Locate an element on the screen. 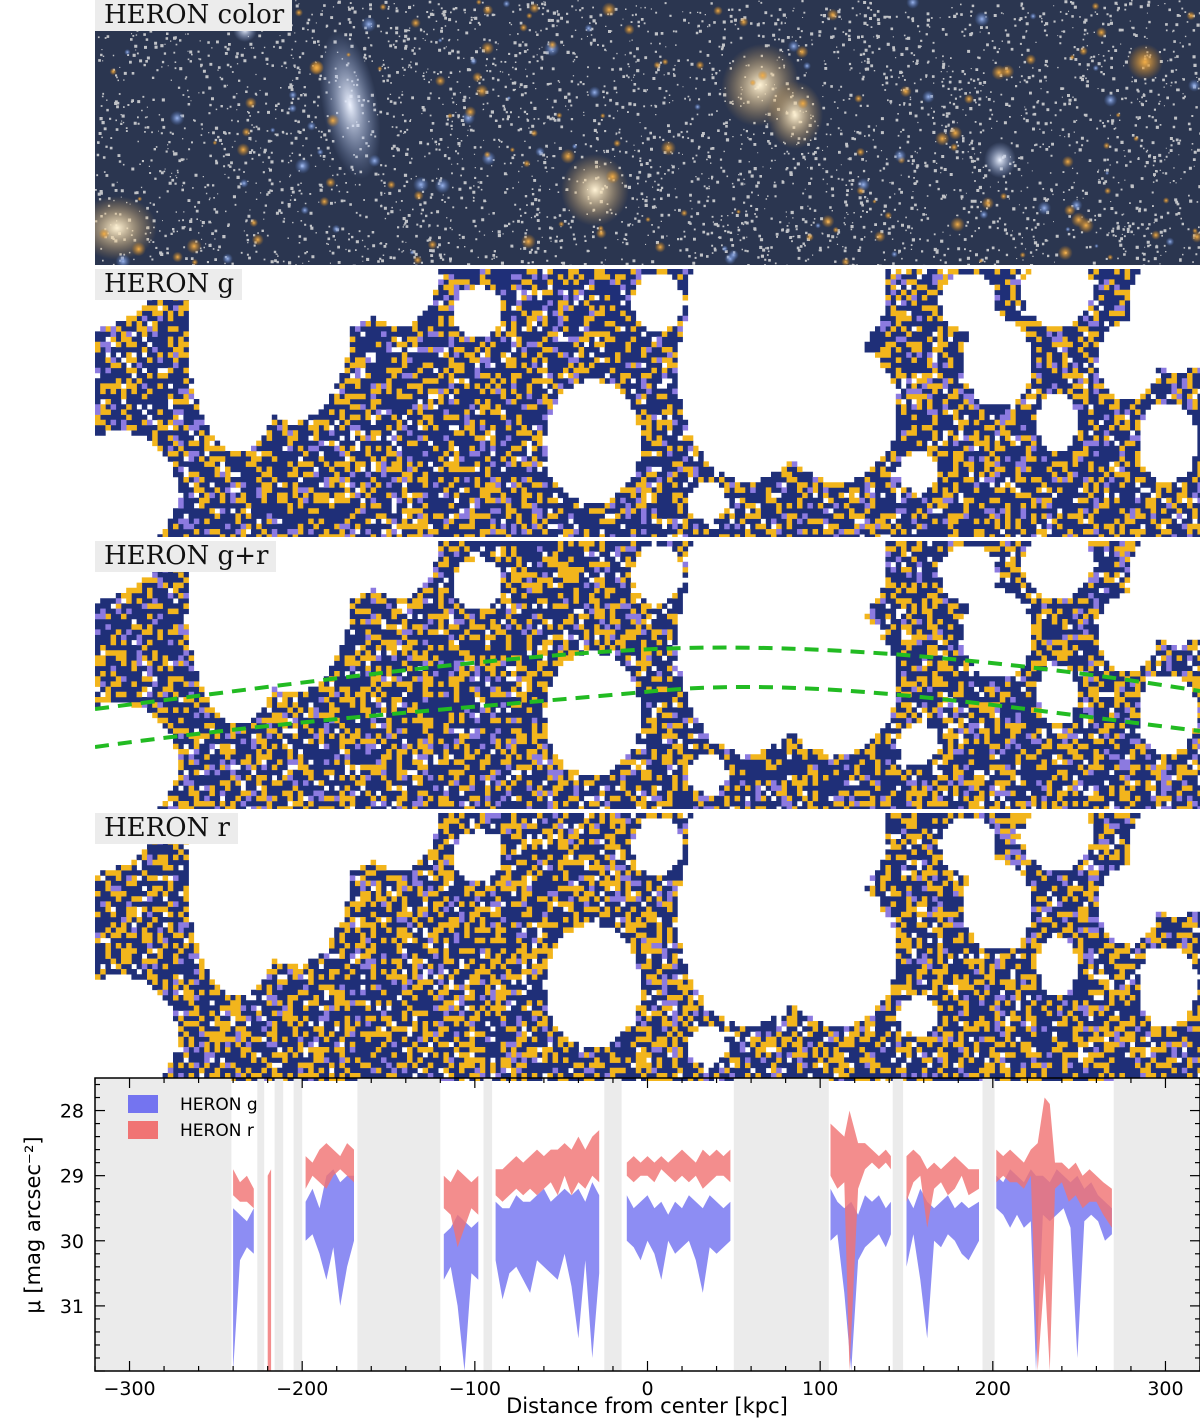 The height and width of the screenshot is (1423, 1200). y-tick-label-0: 28 is located at coordinates (72, 1112).